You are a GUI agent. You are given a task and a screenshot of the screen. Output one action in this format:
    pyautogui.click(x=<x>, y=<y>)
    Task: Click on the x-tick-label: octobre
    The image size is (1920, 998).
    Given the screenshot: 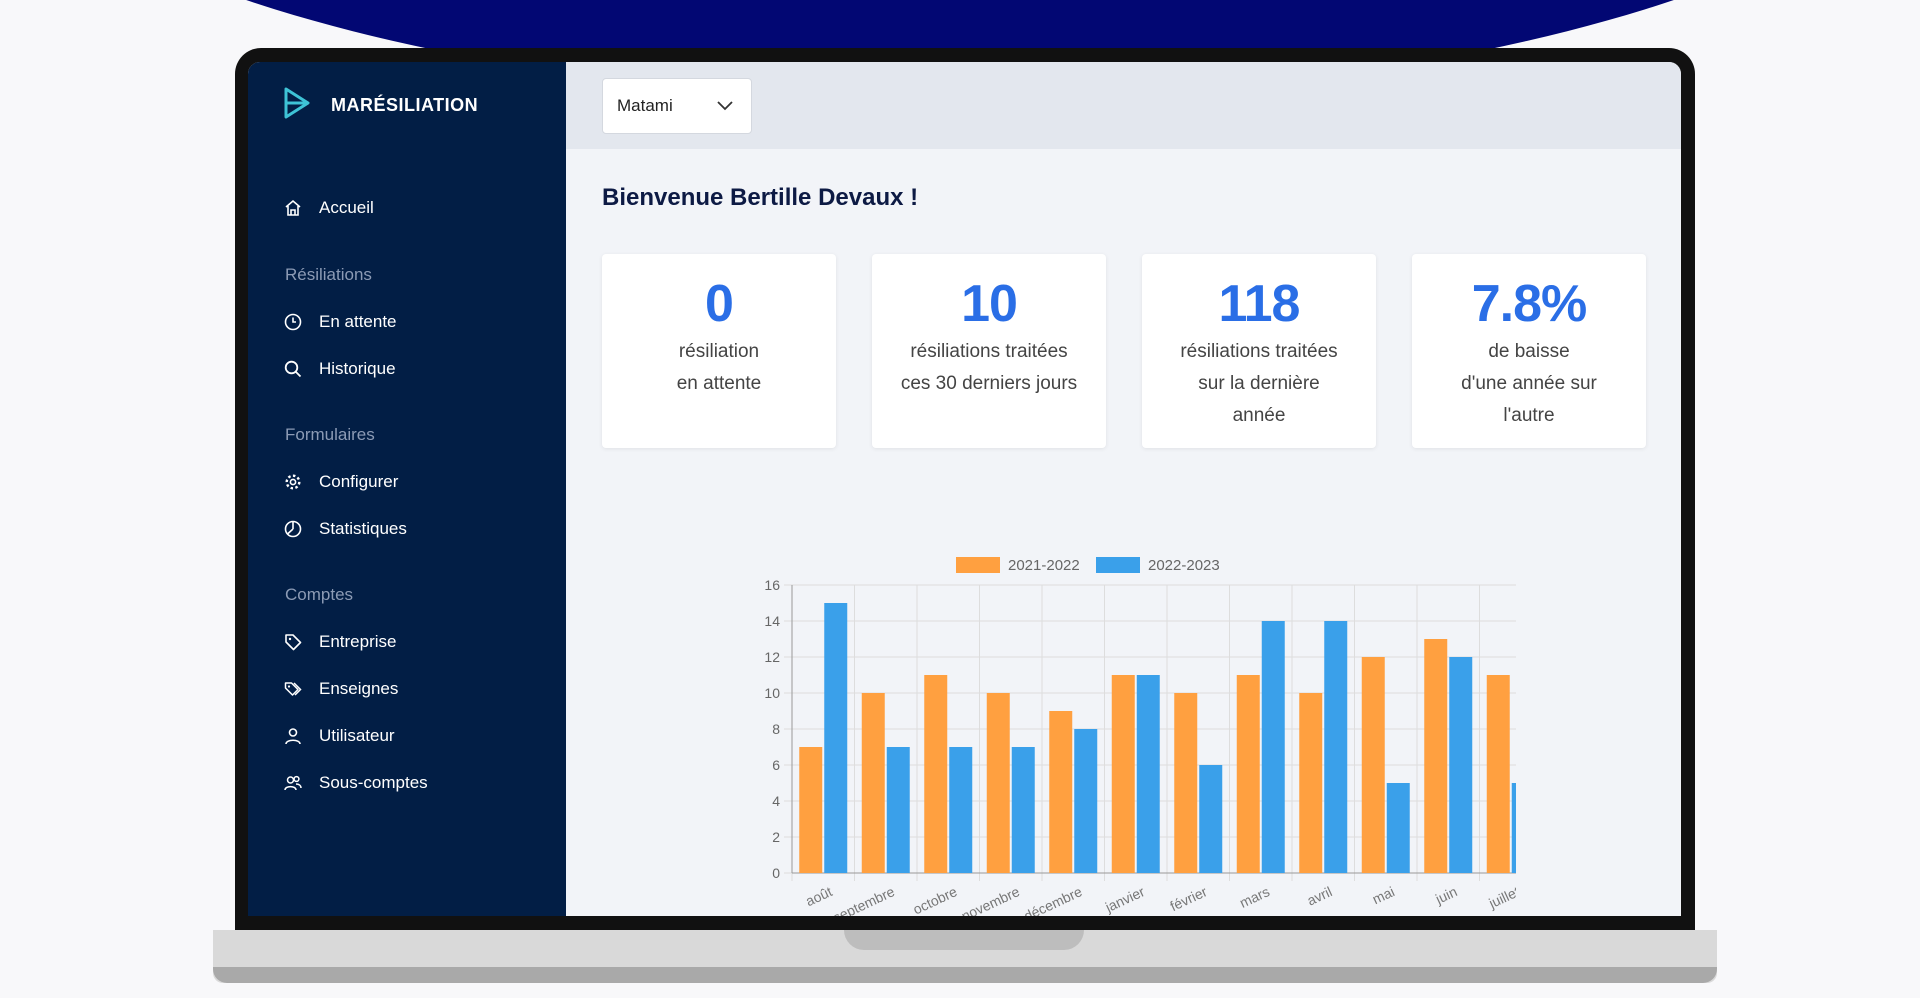 What is the action you would take?
    pyautogui.click(x=934, y=899)
    